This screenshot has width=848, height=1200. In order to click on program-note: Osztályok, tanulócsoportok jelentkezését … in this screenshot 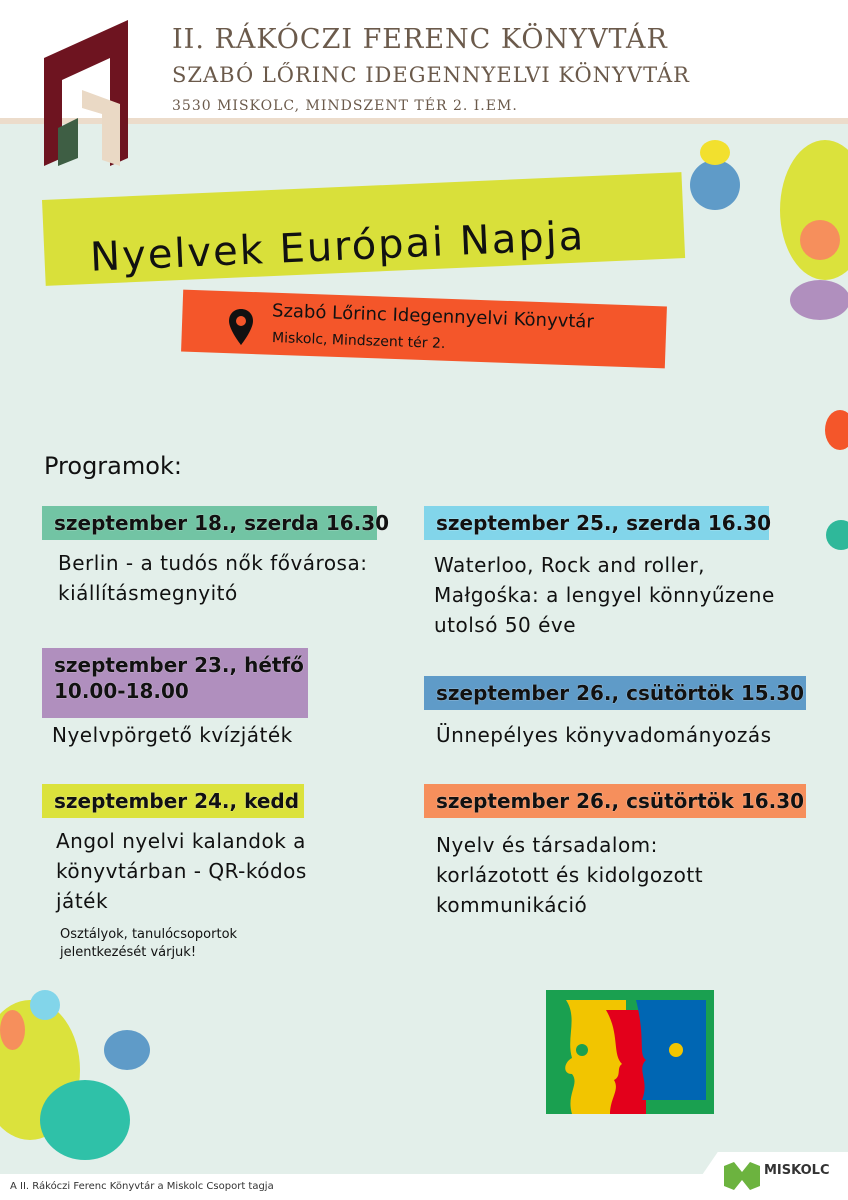, I will do `click(149, 943)`.